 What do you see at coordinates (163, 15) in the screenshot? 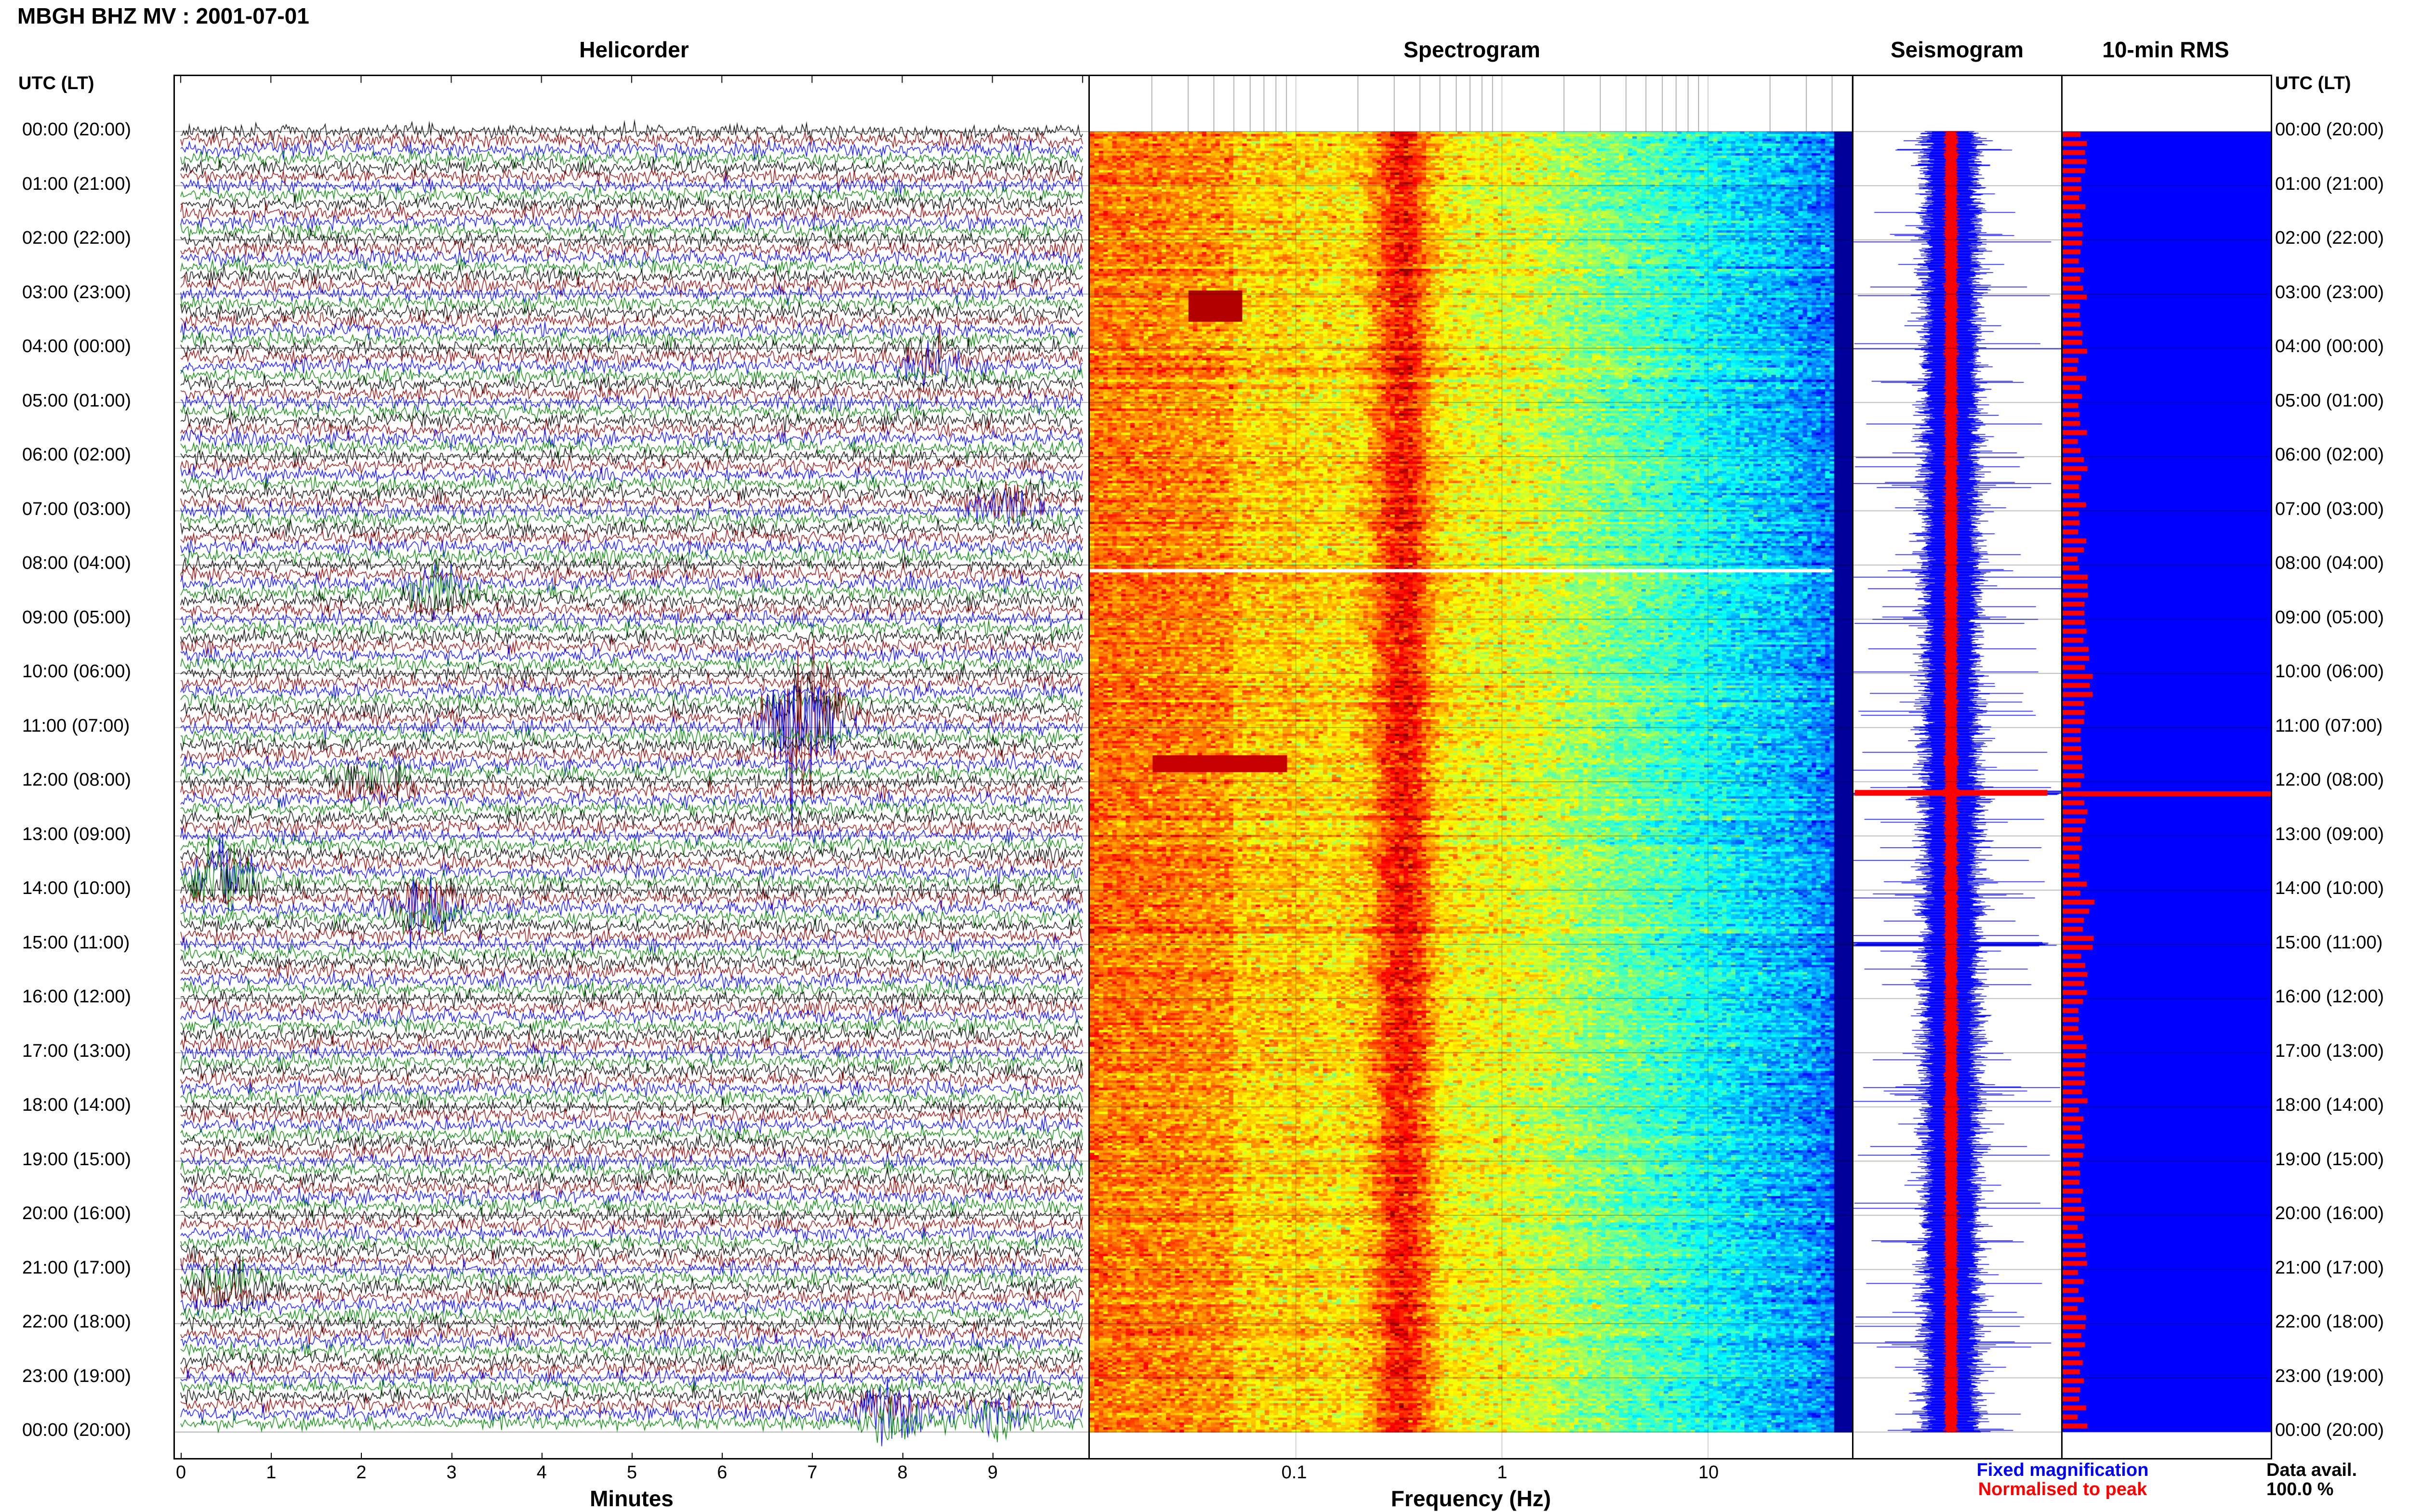
I see `page-title: MBGH BHZ MV : 2001-07-01` at bounding box center [163, 15].